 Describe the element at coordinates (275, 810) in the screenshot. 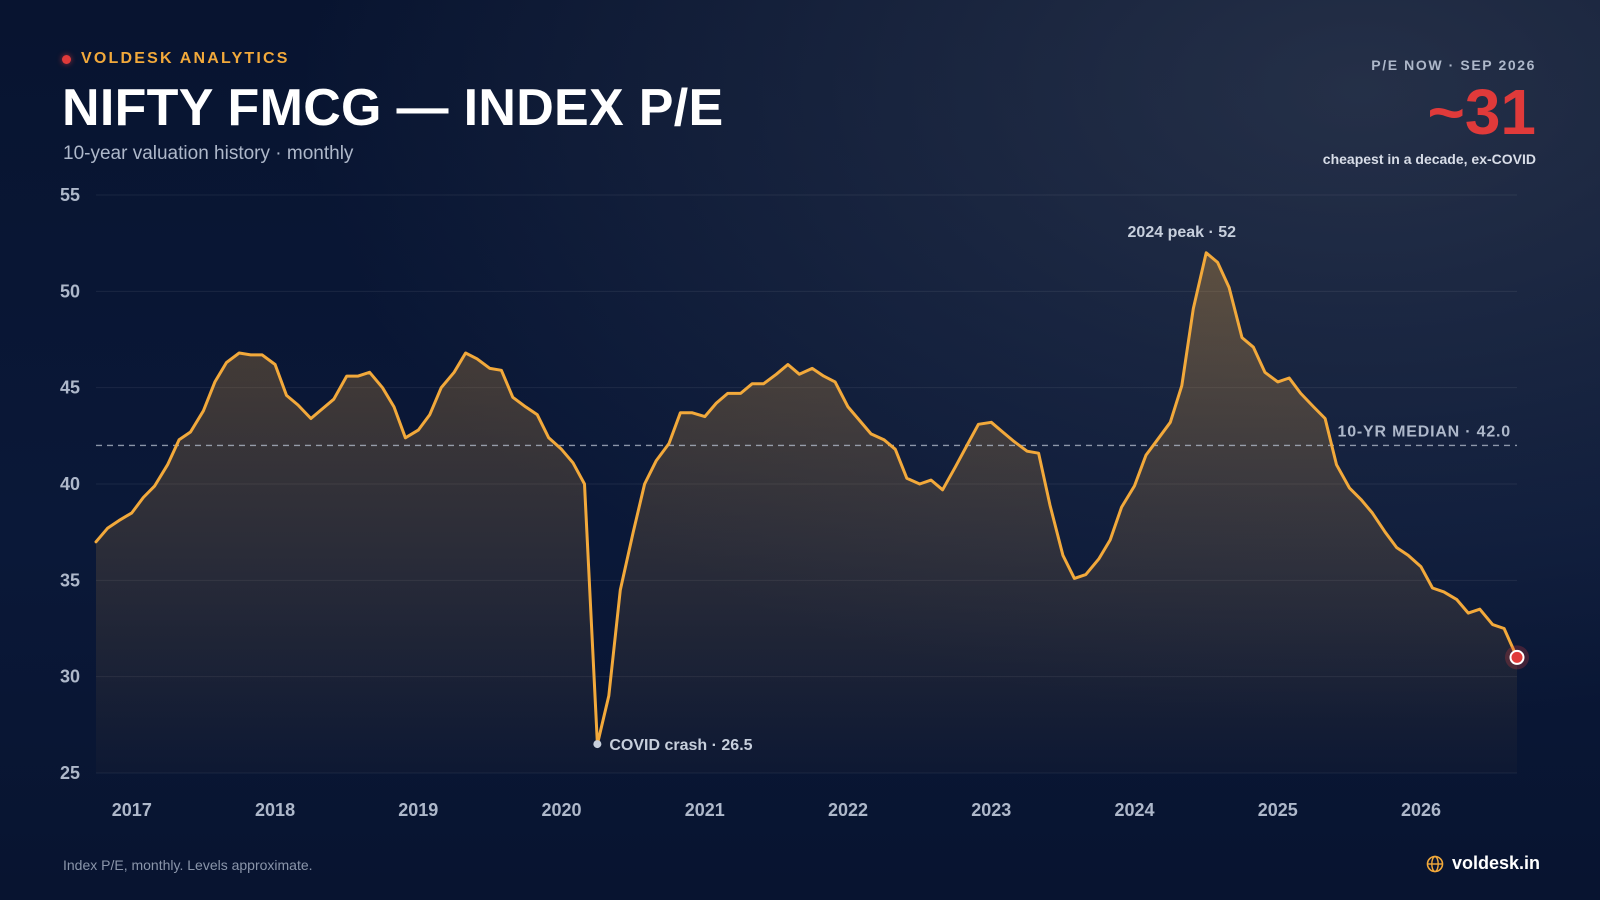

I see `x-tick-label: 2018` at that location.